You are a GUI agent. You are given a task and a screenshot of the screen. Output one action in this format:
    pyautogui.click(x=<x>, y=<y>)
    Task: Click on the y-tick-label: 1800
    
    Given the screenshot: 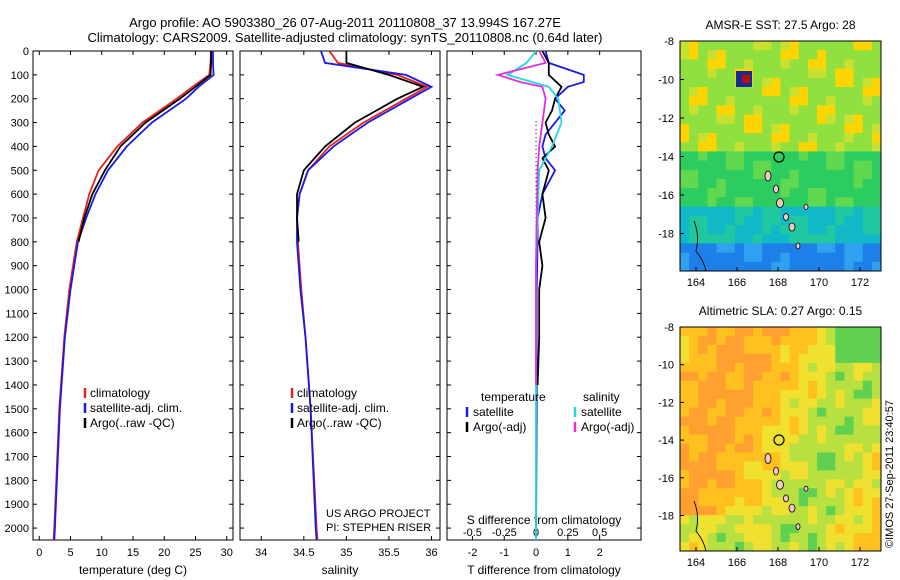 What is the action you would take?
    pyautogui.click(x=17, y=481)
    